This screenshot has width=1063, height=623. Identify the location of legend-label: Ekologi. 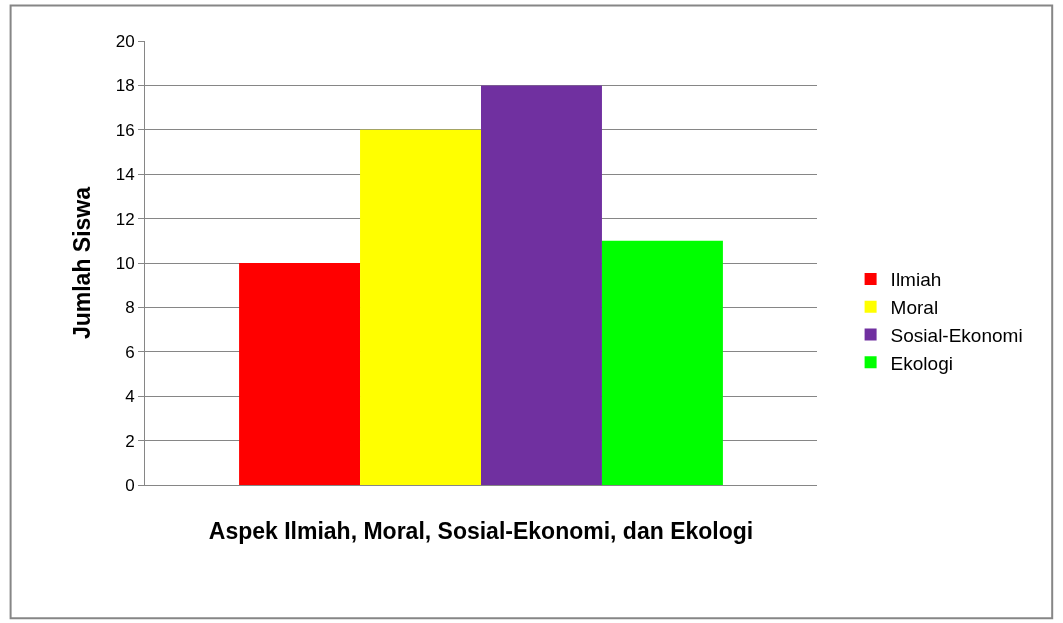
(921, 363).